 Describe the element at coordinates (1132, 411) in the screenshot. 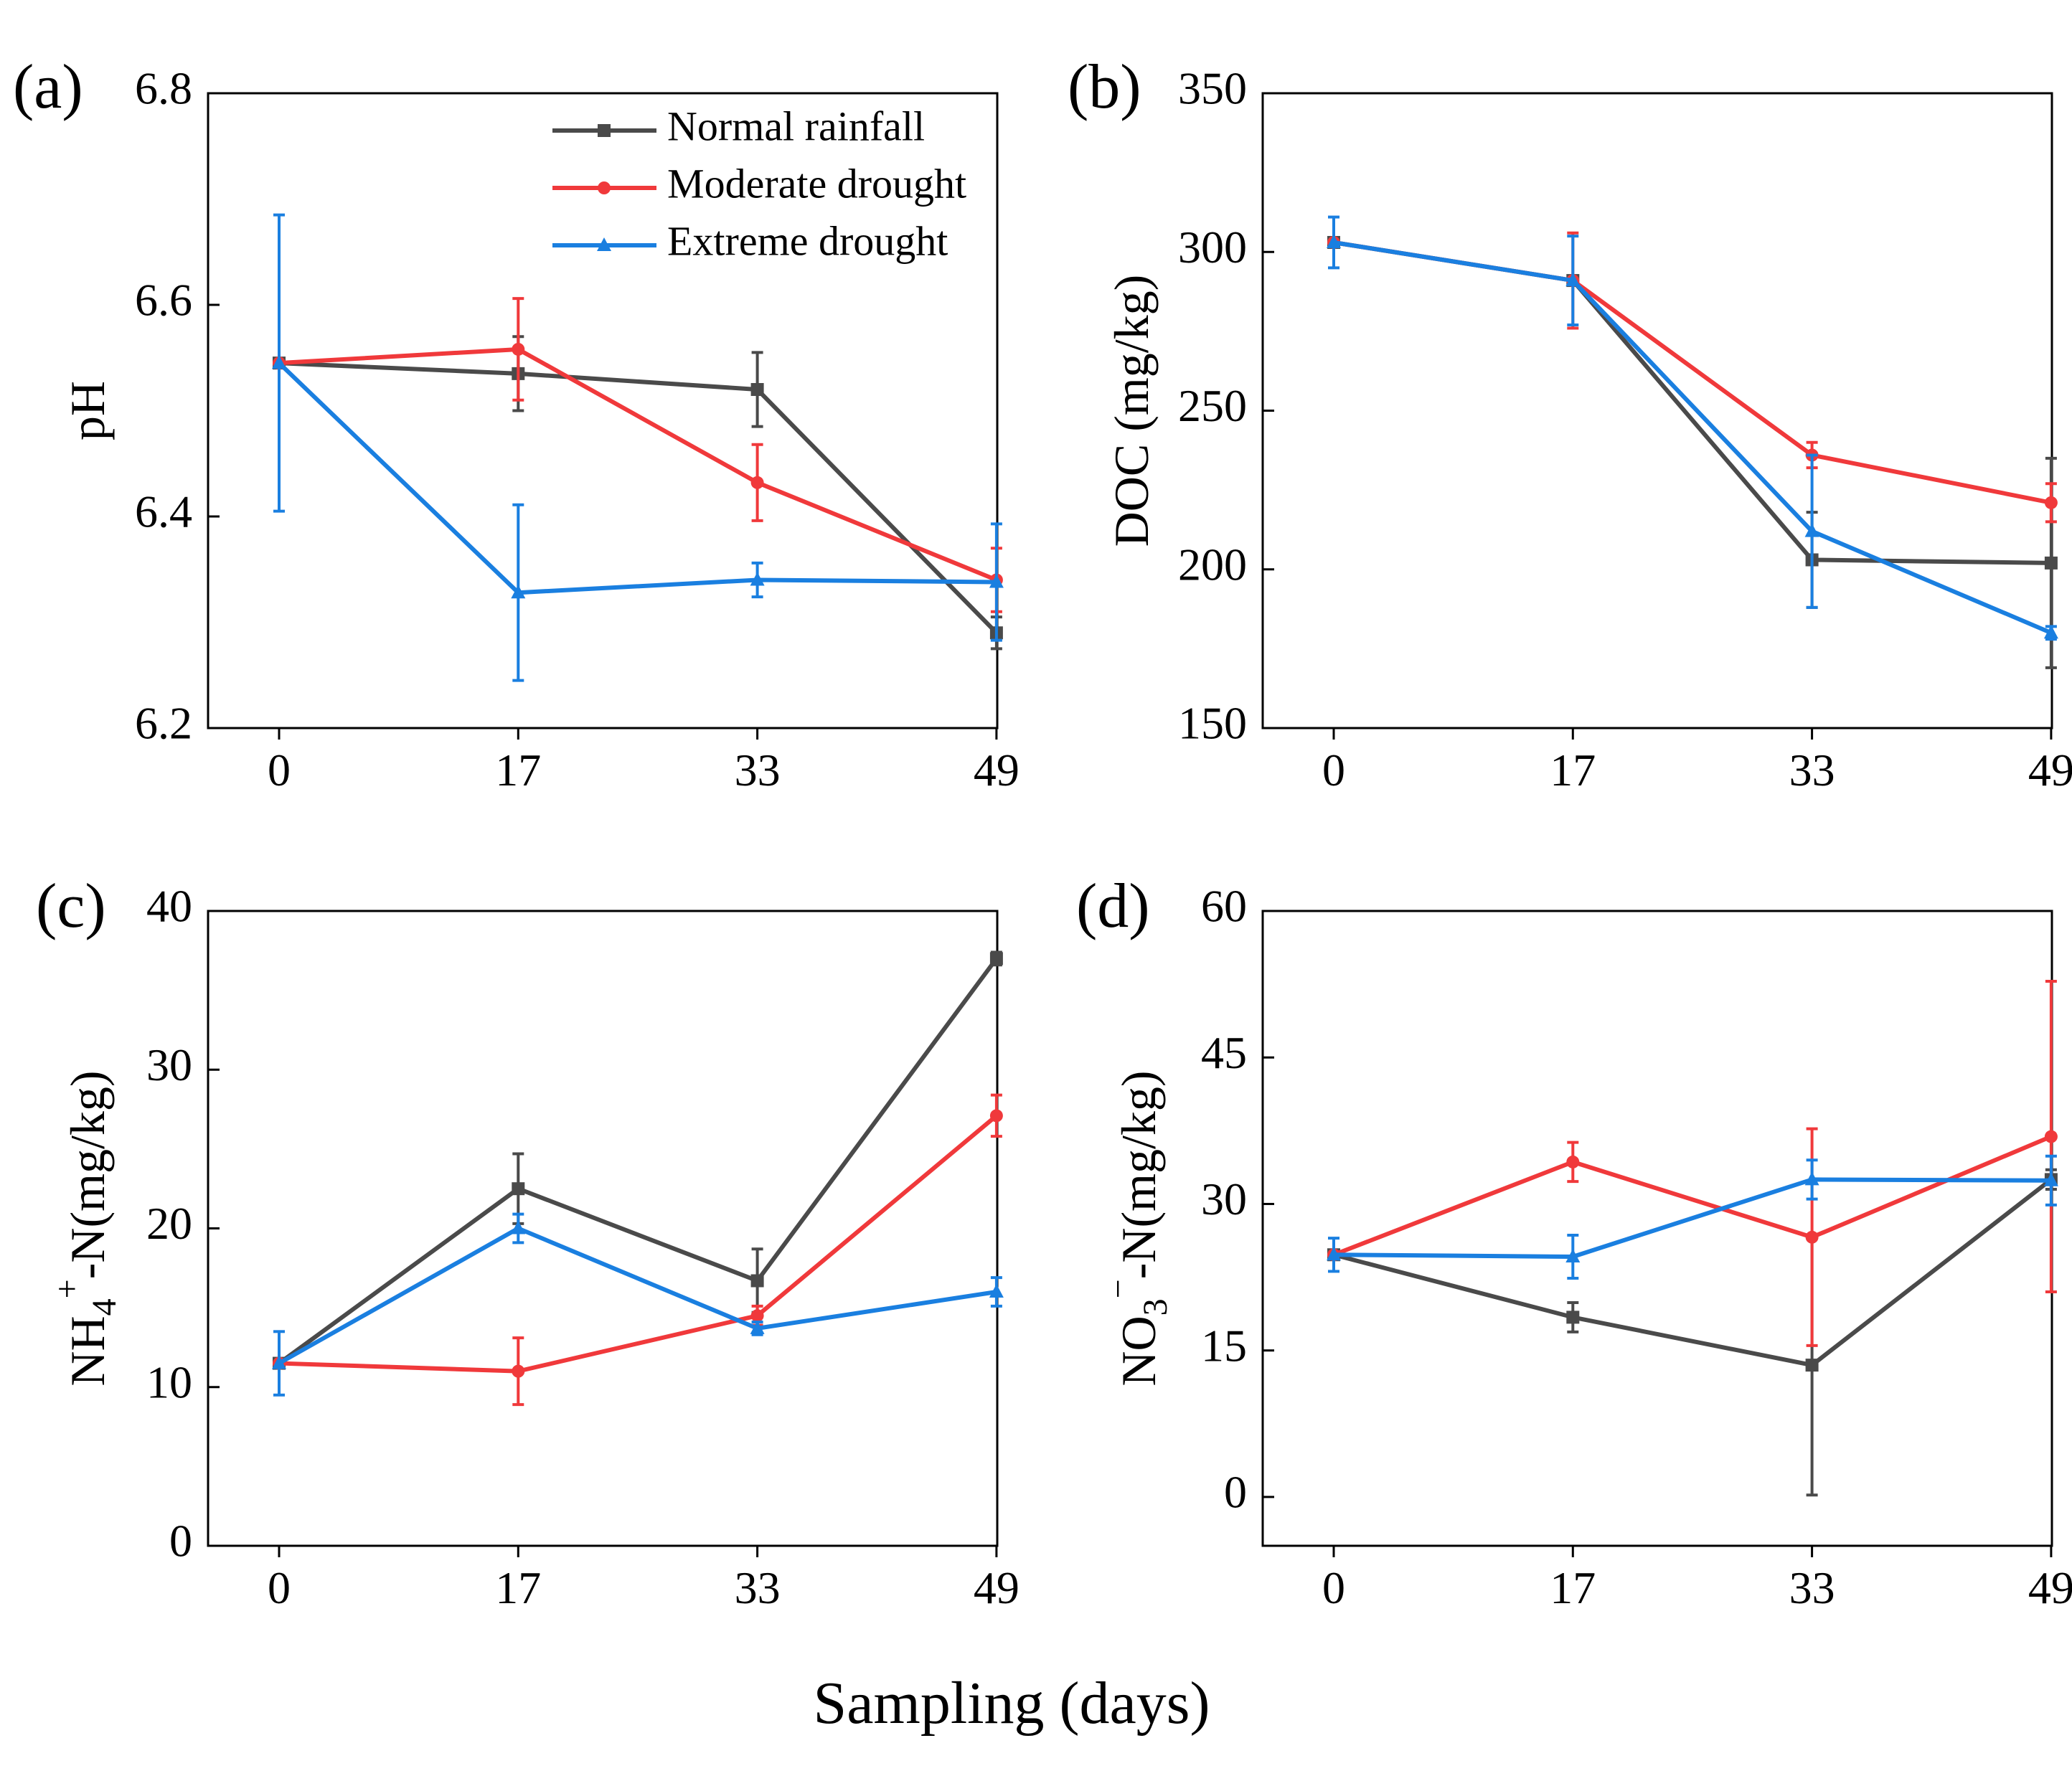

I see `y-axis-label: DOC (mg/kg)` at that location.